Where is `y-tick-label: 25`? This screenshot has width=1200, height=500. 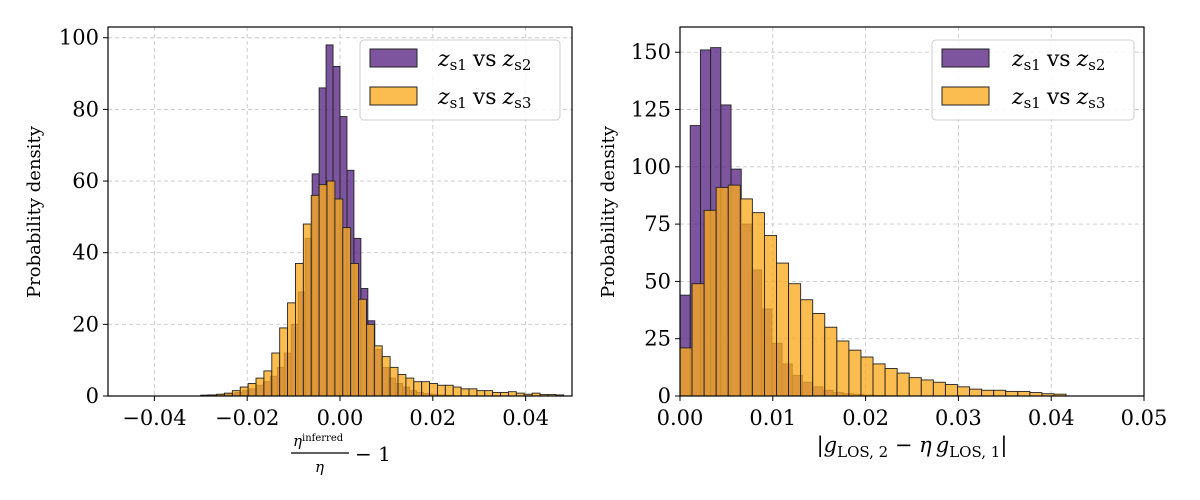
y-tick-label: 25 is located at coordinates (657, 339).